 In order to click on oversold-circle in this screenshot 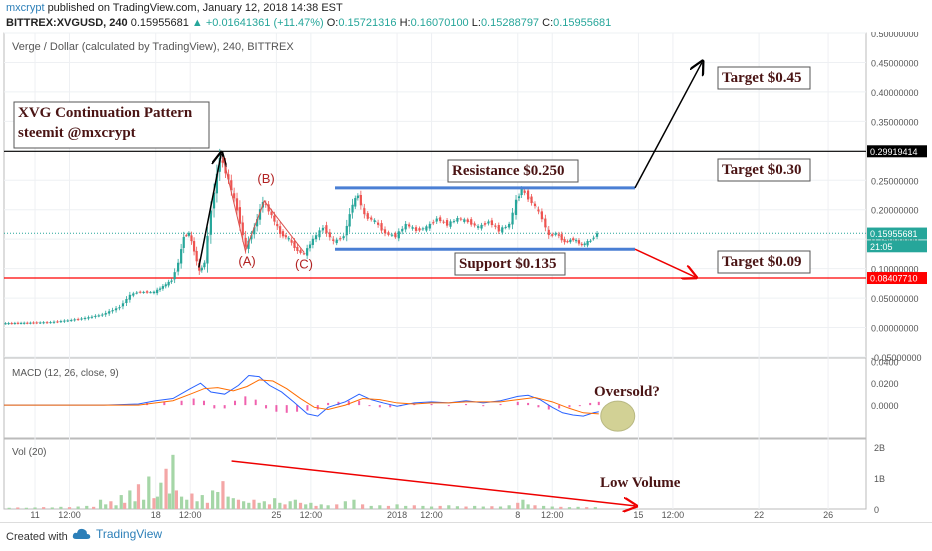, I will do `click(618, 416)`.